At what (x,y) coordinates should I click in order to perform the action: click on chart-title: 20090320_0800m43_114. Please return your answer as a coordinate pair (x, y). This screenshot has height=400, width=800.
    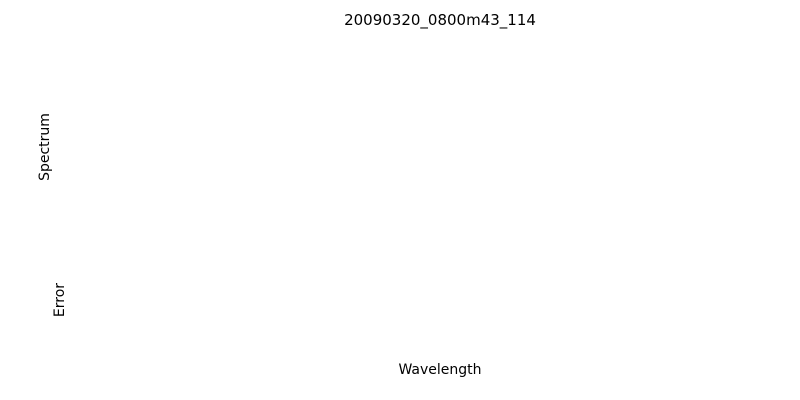
    Looking at the image, I should click on (440, 20).